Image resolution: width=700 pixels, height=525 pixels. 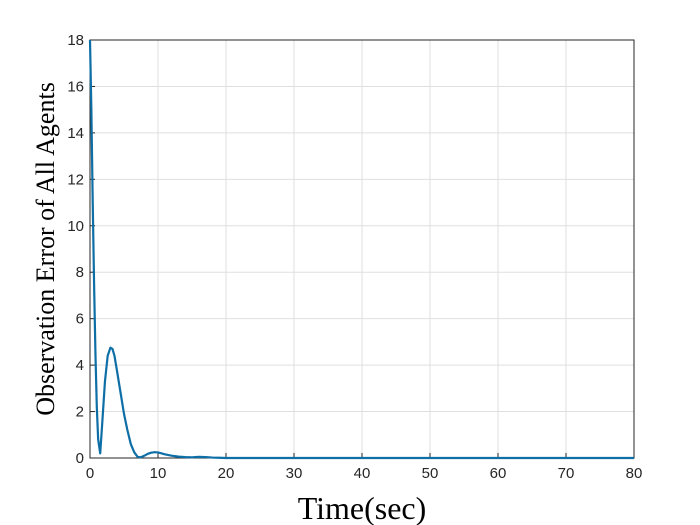 I want to click on x-tick-label: 10, so click(x=158, y=473).